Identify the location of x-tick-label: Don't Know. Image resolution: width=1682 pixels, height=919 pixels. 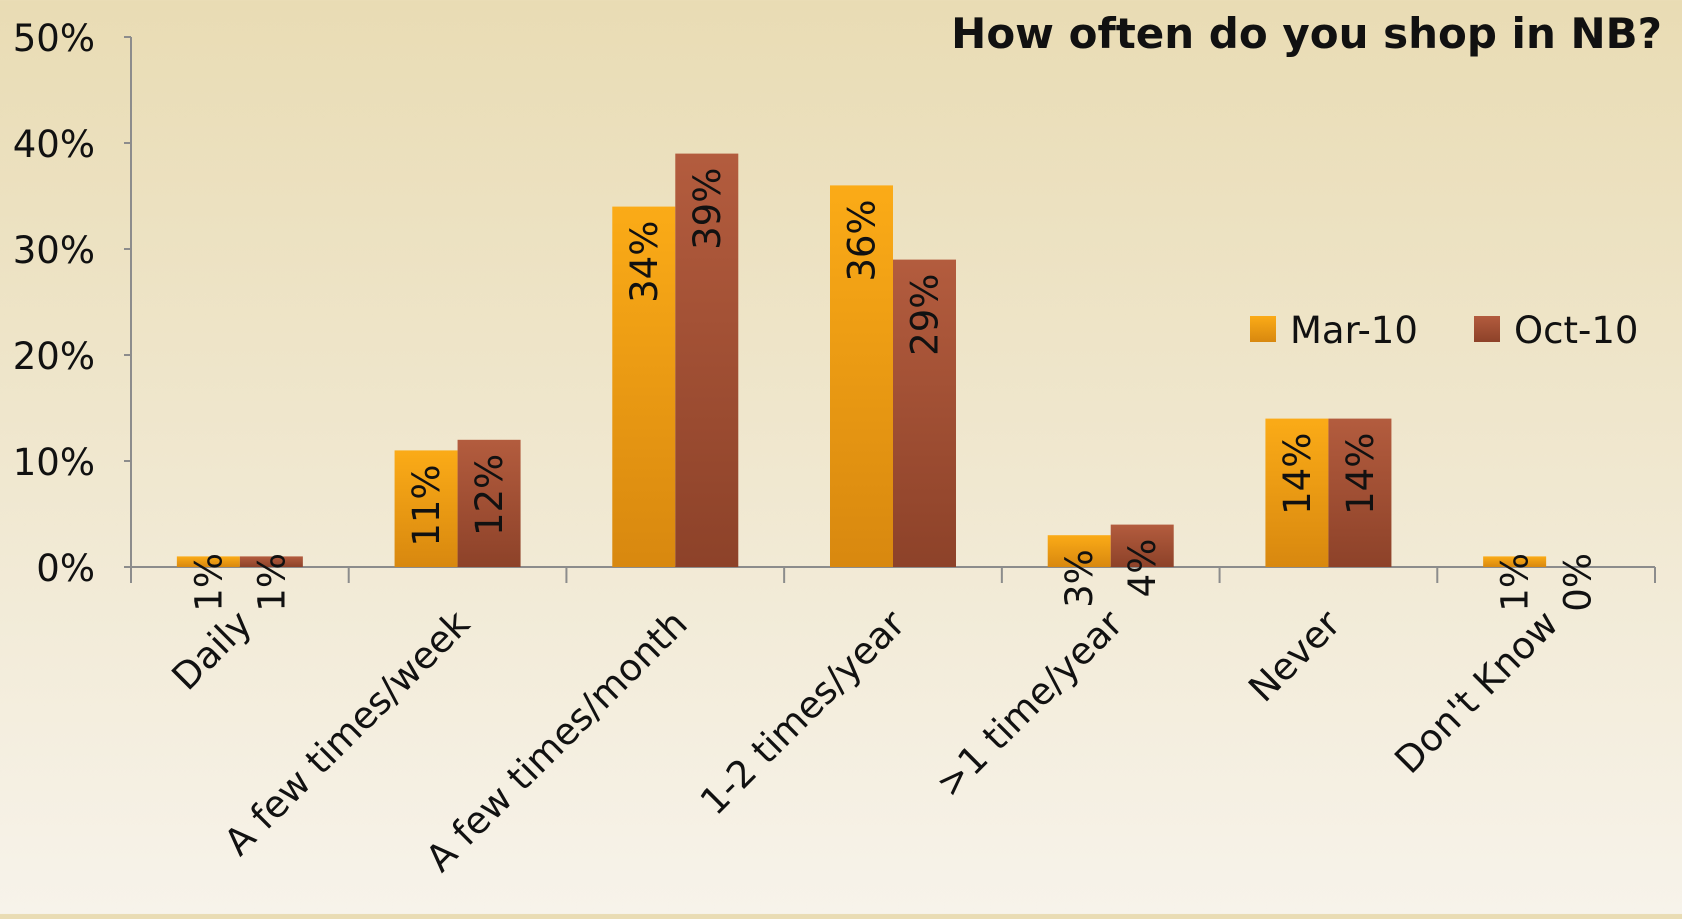
(1476, 692).